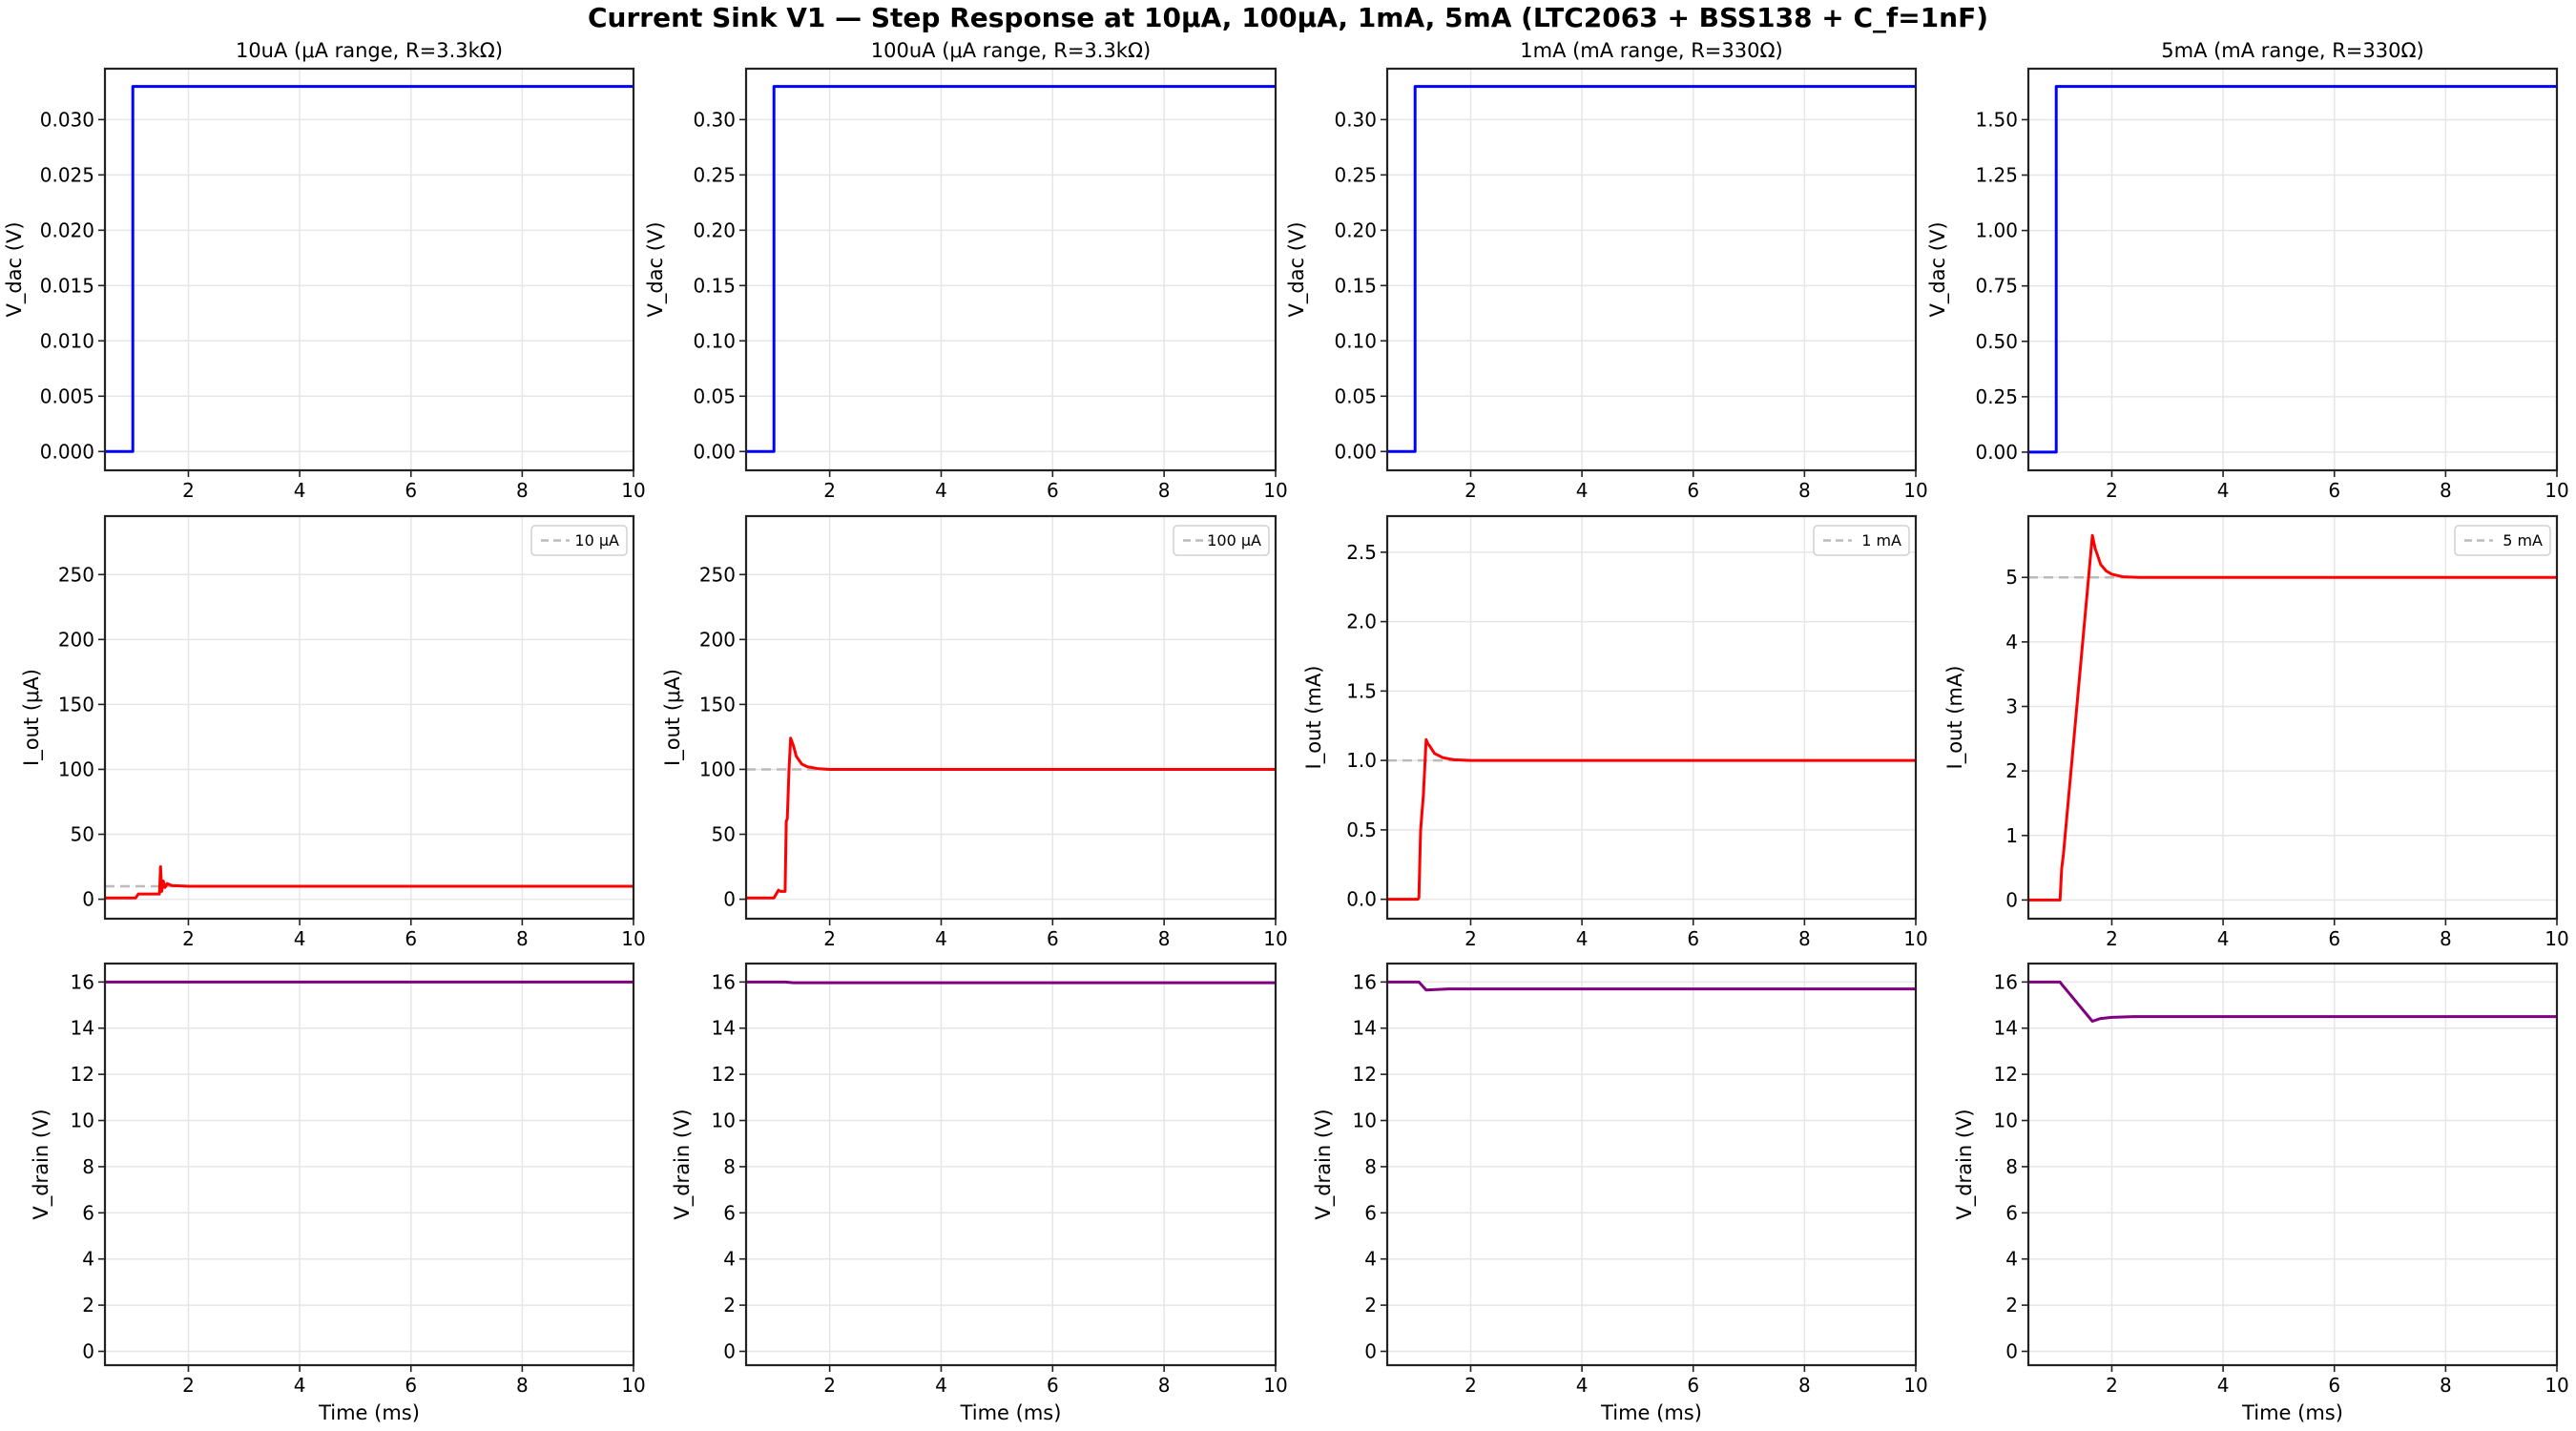 The height and width of the screenshot is (1431, 2576). Describe the element at coordinates (82, 834) in the screenshot. I see `y-tick-label: 50` at that location.